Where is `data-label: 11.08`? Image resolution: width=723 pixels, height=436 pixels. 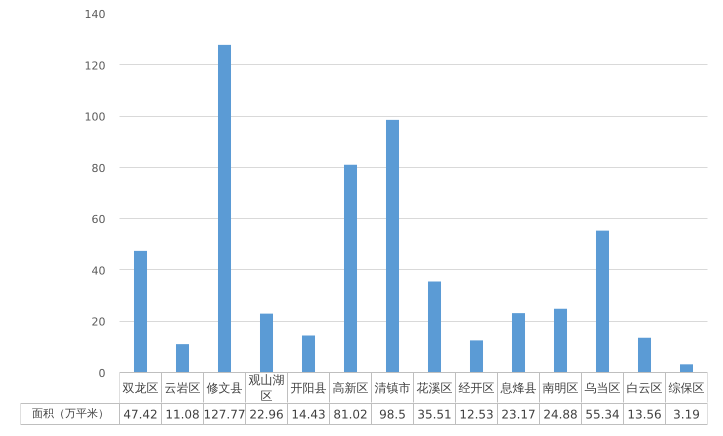 data-label: 11.08 is located at coordinates (182, 415).